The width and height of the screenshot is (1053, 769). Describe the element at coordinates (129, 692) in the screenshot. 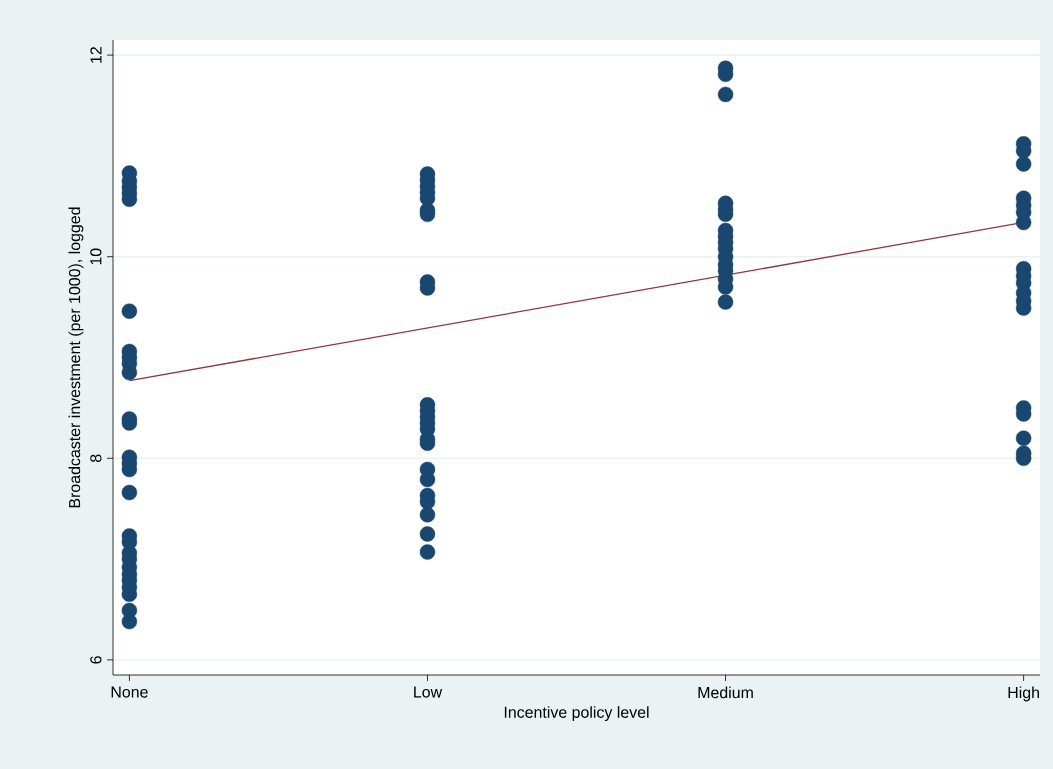

I see `x-tick-label: None` at that location.